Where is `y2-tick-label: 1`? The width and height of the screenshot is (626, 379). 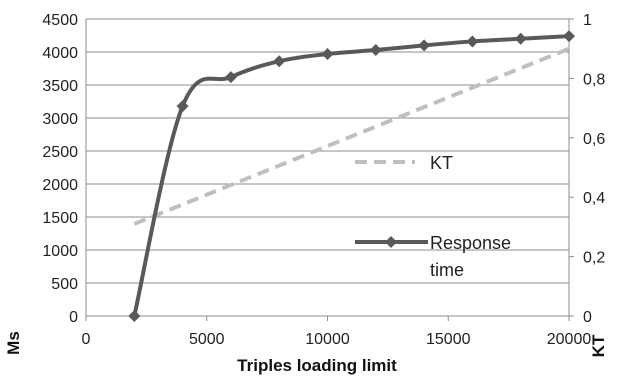
y2-tick-label: 1 is located at coordinates (587, 20).